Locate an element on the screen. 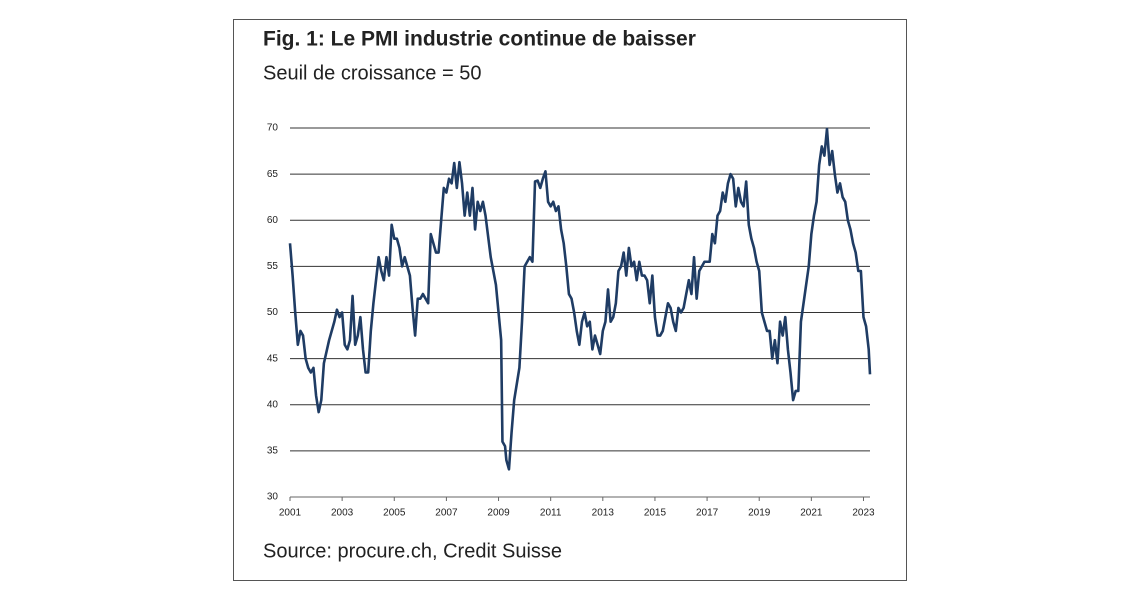 This screenshot has width=1140, height=596. x-tick-label: 2009 is located at coordinates (498, 513).